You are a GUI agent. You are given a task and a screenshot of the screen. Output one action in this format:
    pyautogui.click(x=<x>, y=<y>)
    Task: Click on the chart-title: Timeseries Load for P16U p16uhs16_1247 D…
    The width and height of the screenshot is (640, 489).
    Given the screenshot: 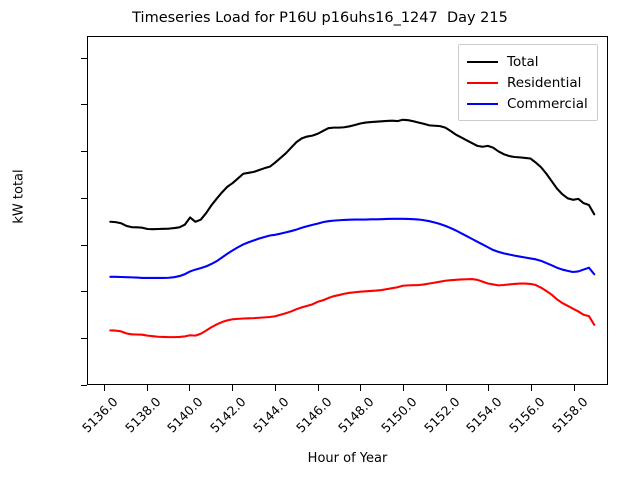 What is the action you would take?
    pyautogui.click(x=320, y=18)
    